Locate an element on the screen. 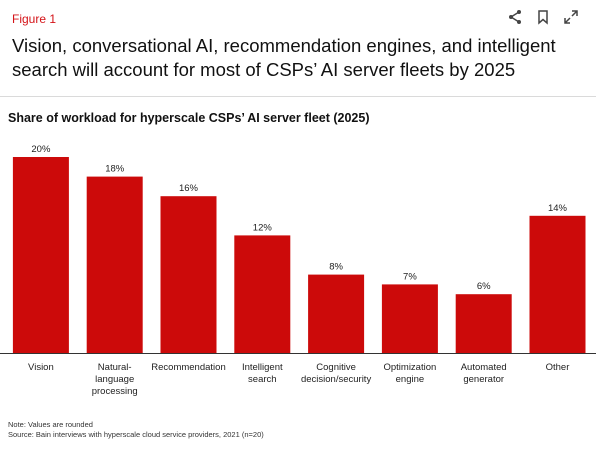 Image resolution: width=596 pixels, height=452 pixels. figure-actions is located at coordinates (543, 17).